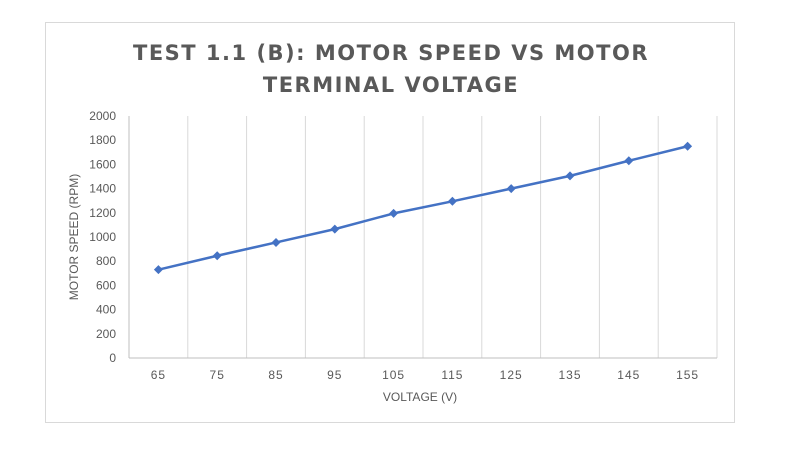 The height and width of the screenshot is (474, 793). I want to click on y-tick-label: 1000, so click(102, 237).